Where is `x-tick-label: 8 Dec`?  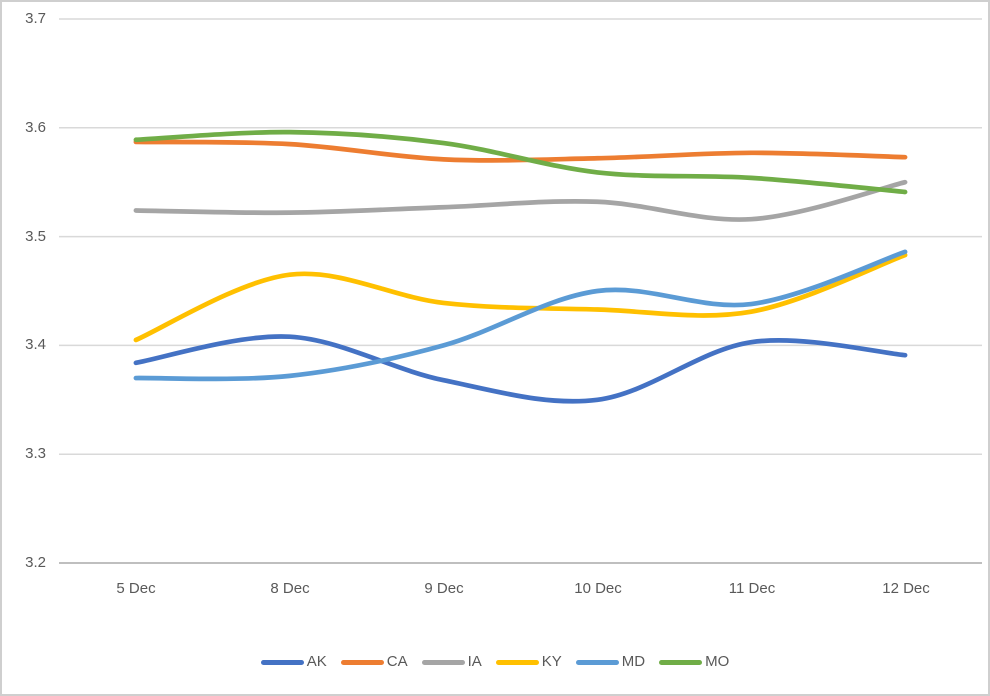 x-tick-label: 8 Dec is located at coordinates (290, 588).